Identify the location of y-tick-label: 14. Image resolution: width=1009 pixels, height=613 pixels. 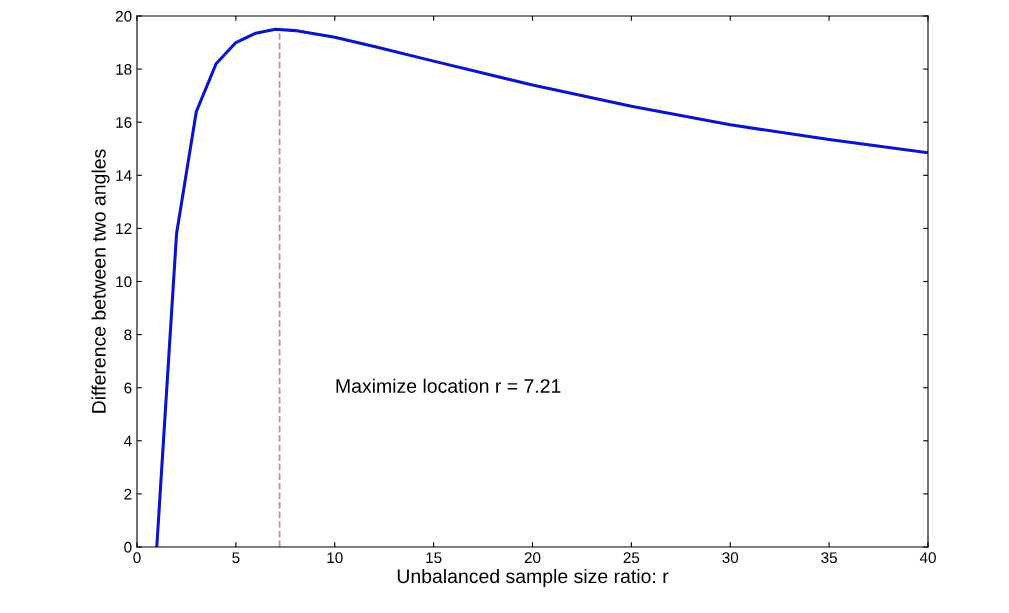
(124, 175).